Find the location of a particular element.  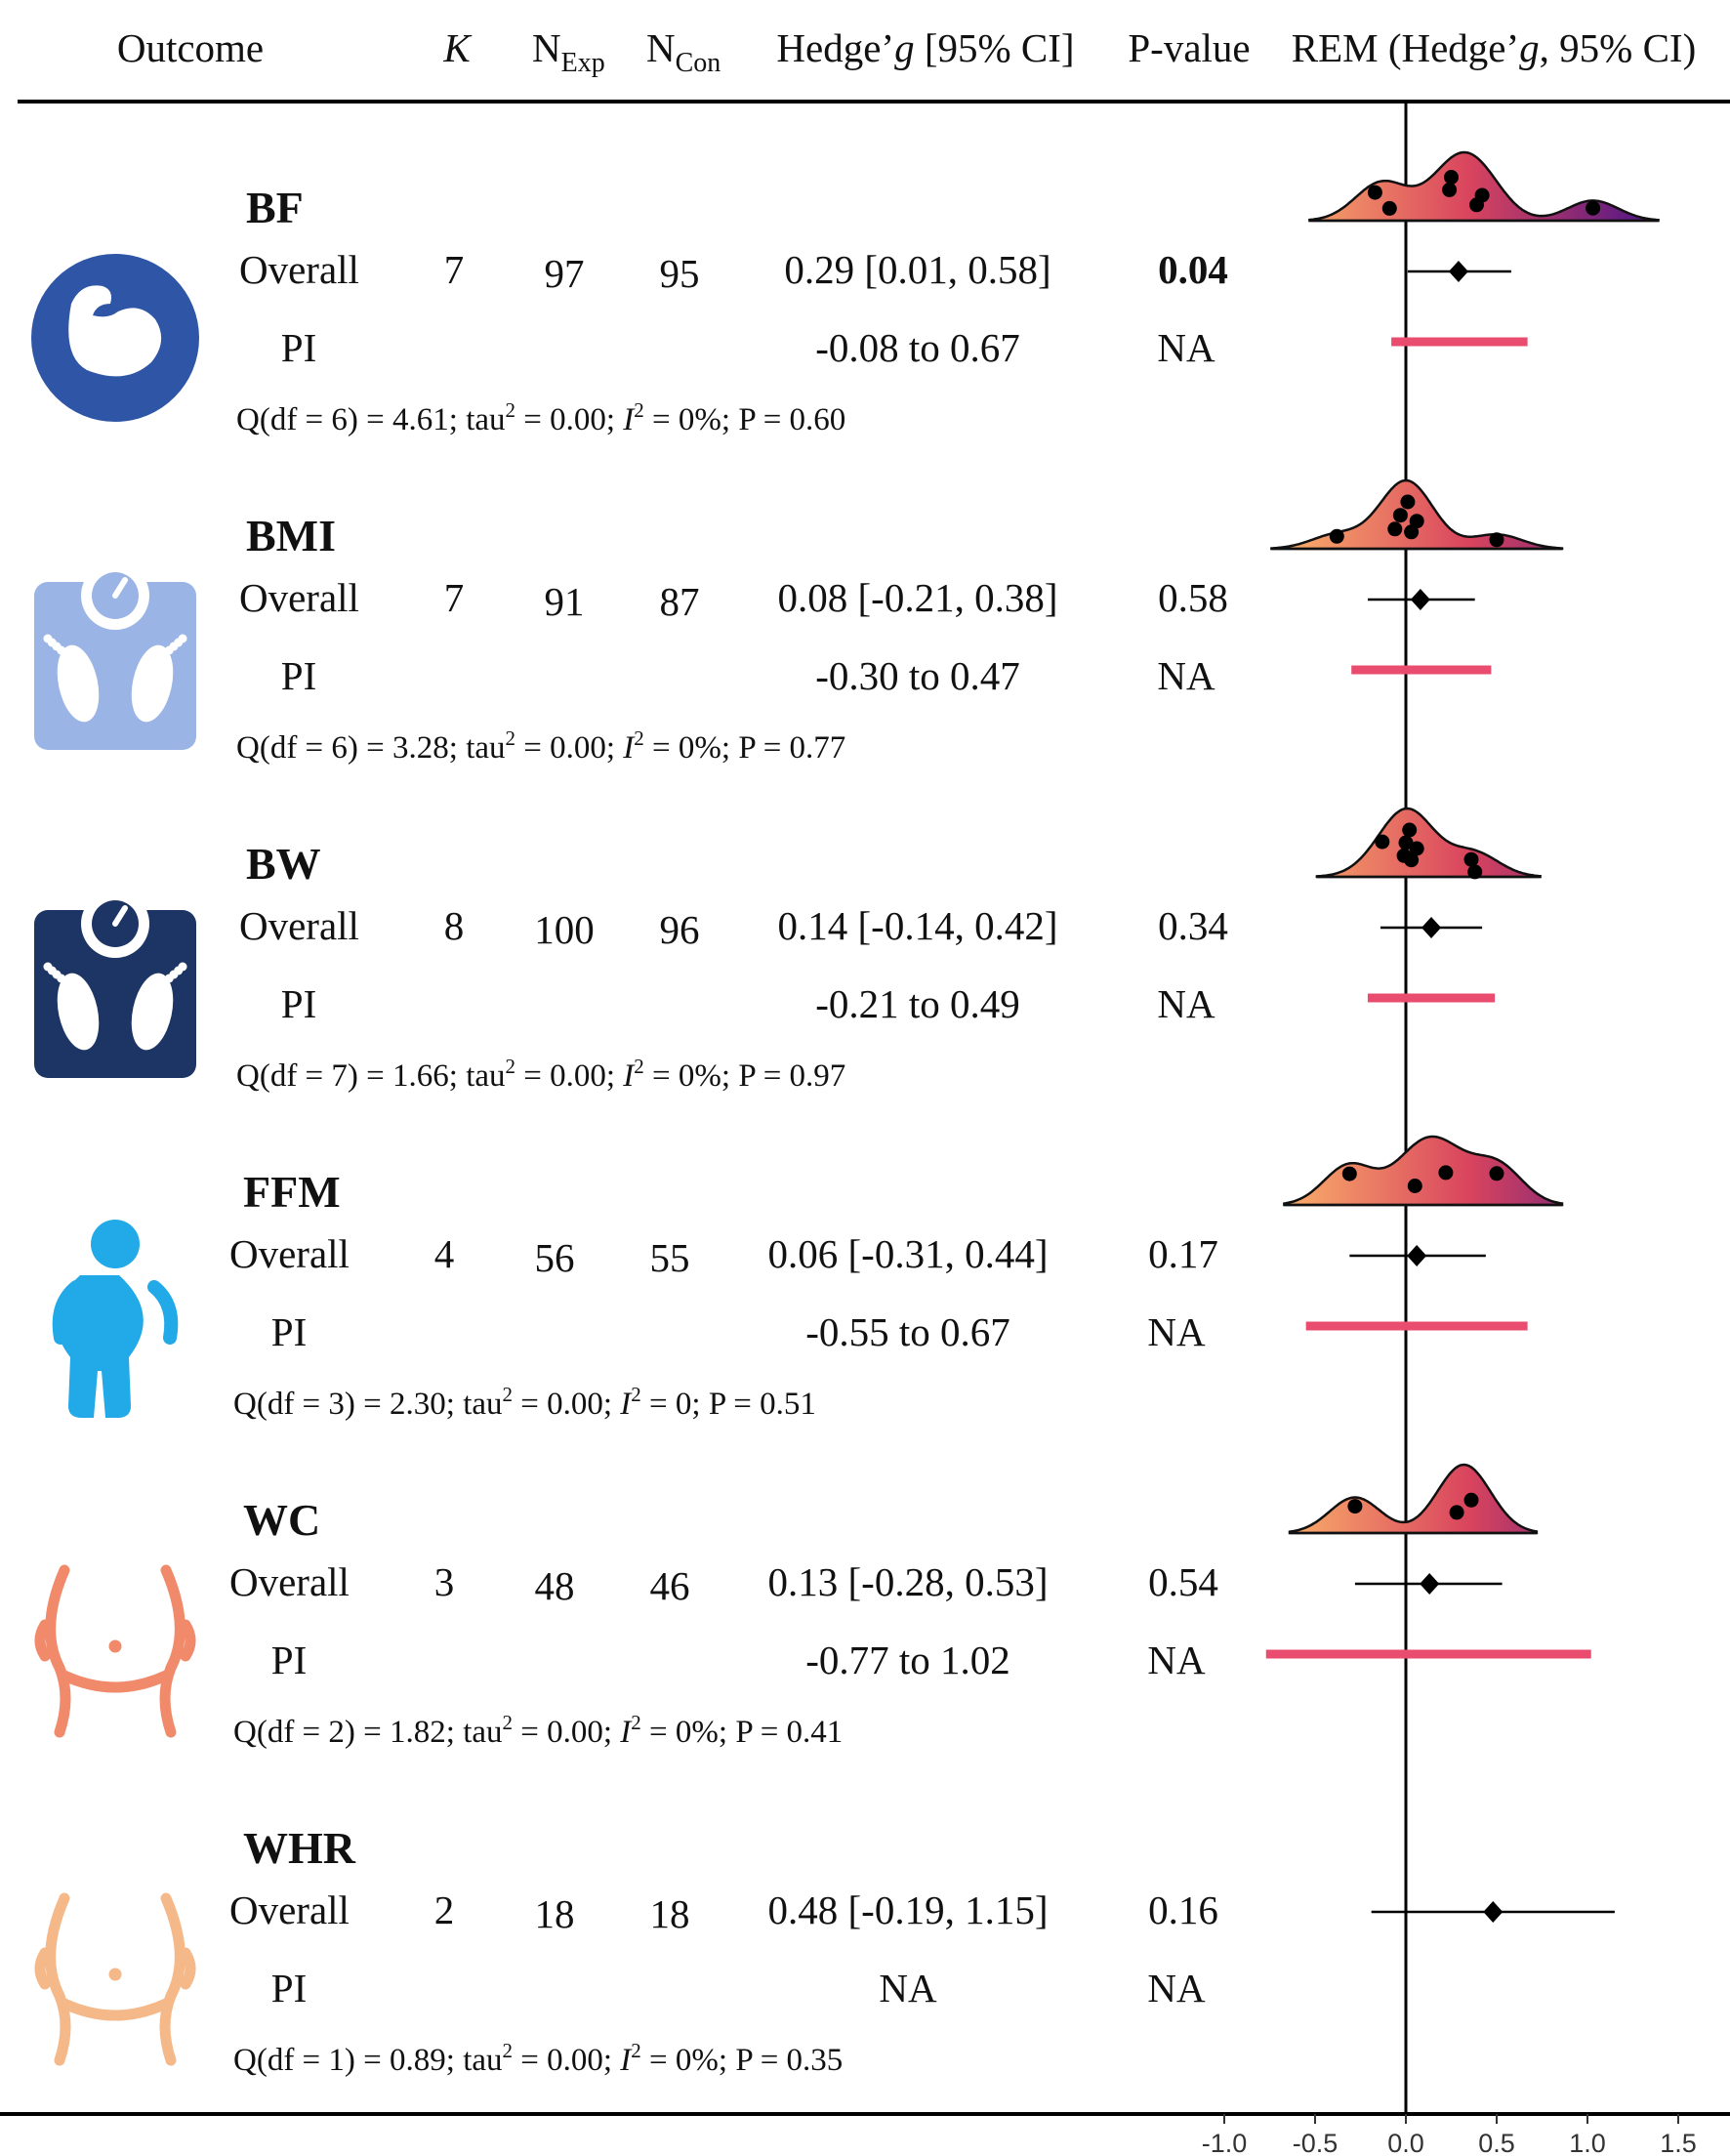

estimate-ci-text: 0.48 [-0.19, 1.15] is located at coordinates (908, 1910).